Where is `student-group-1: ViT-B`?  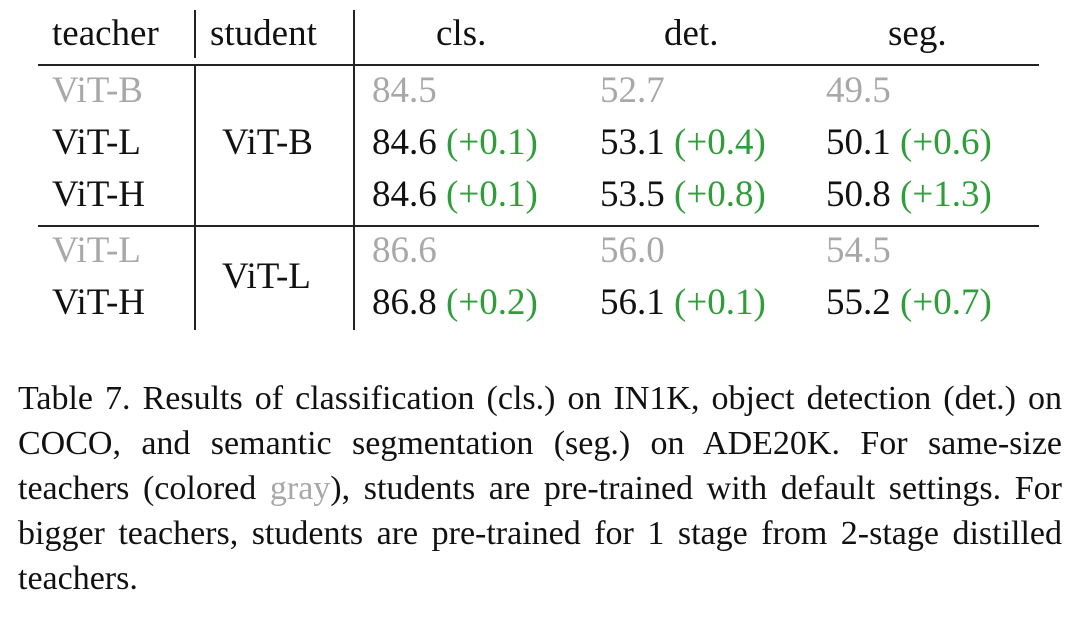
student-group-1: ViT-B is located at coordinates (267, 142).